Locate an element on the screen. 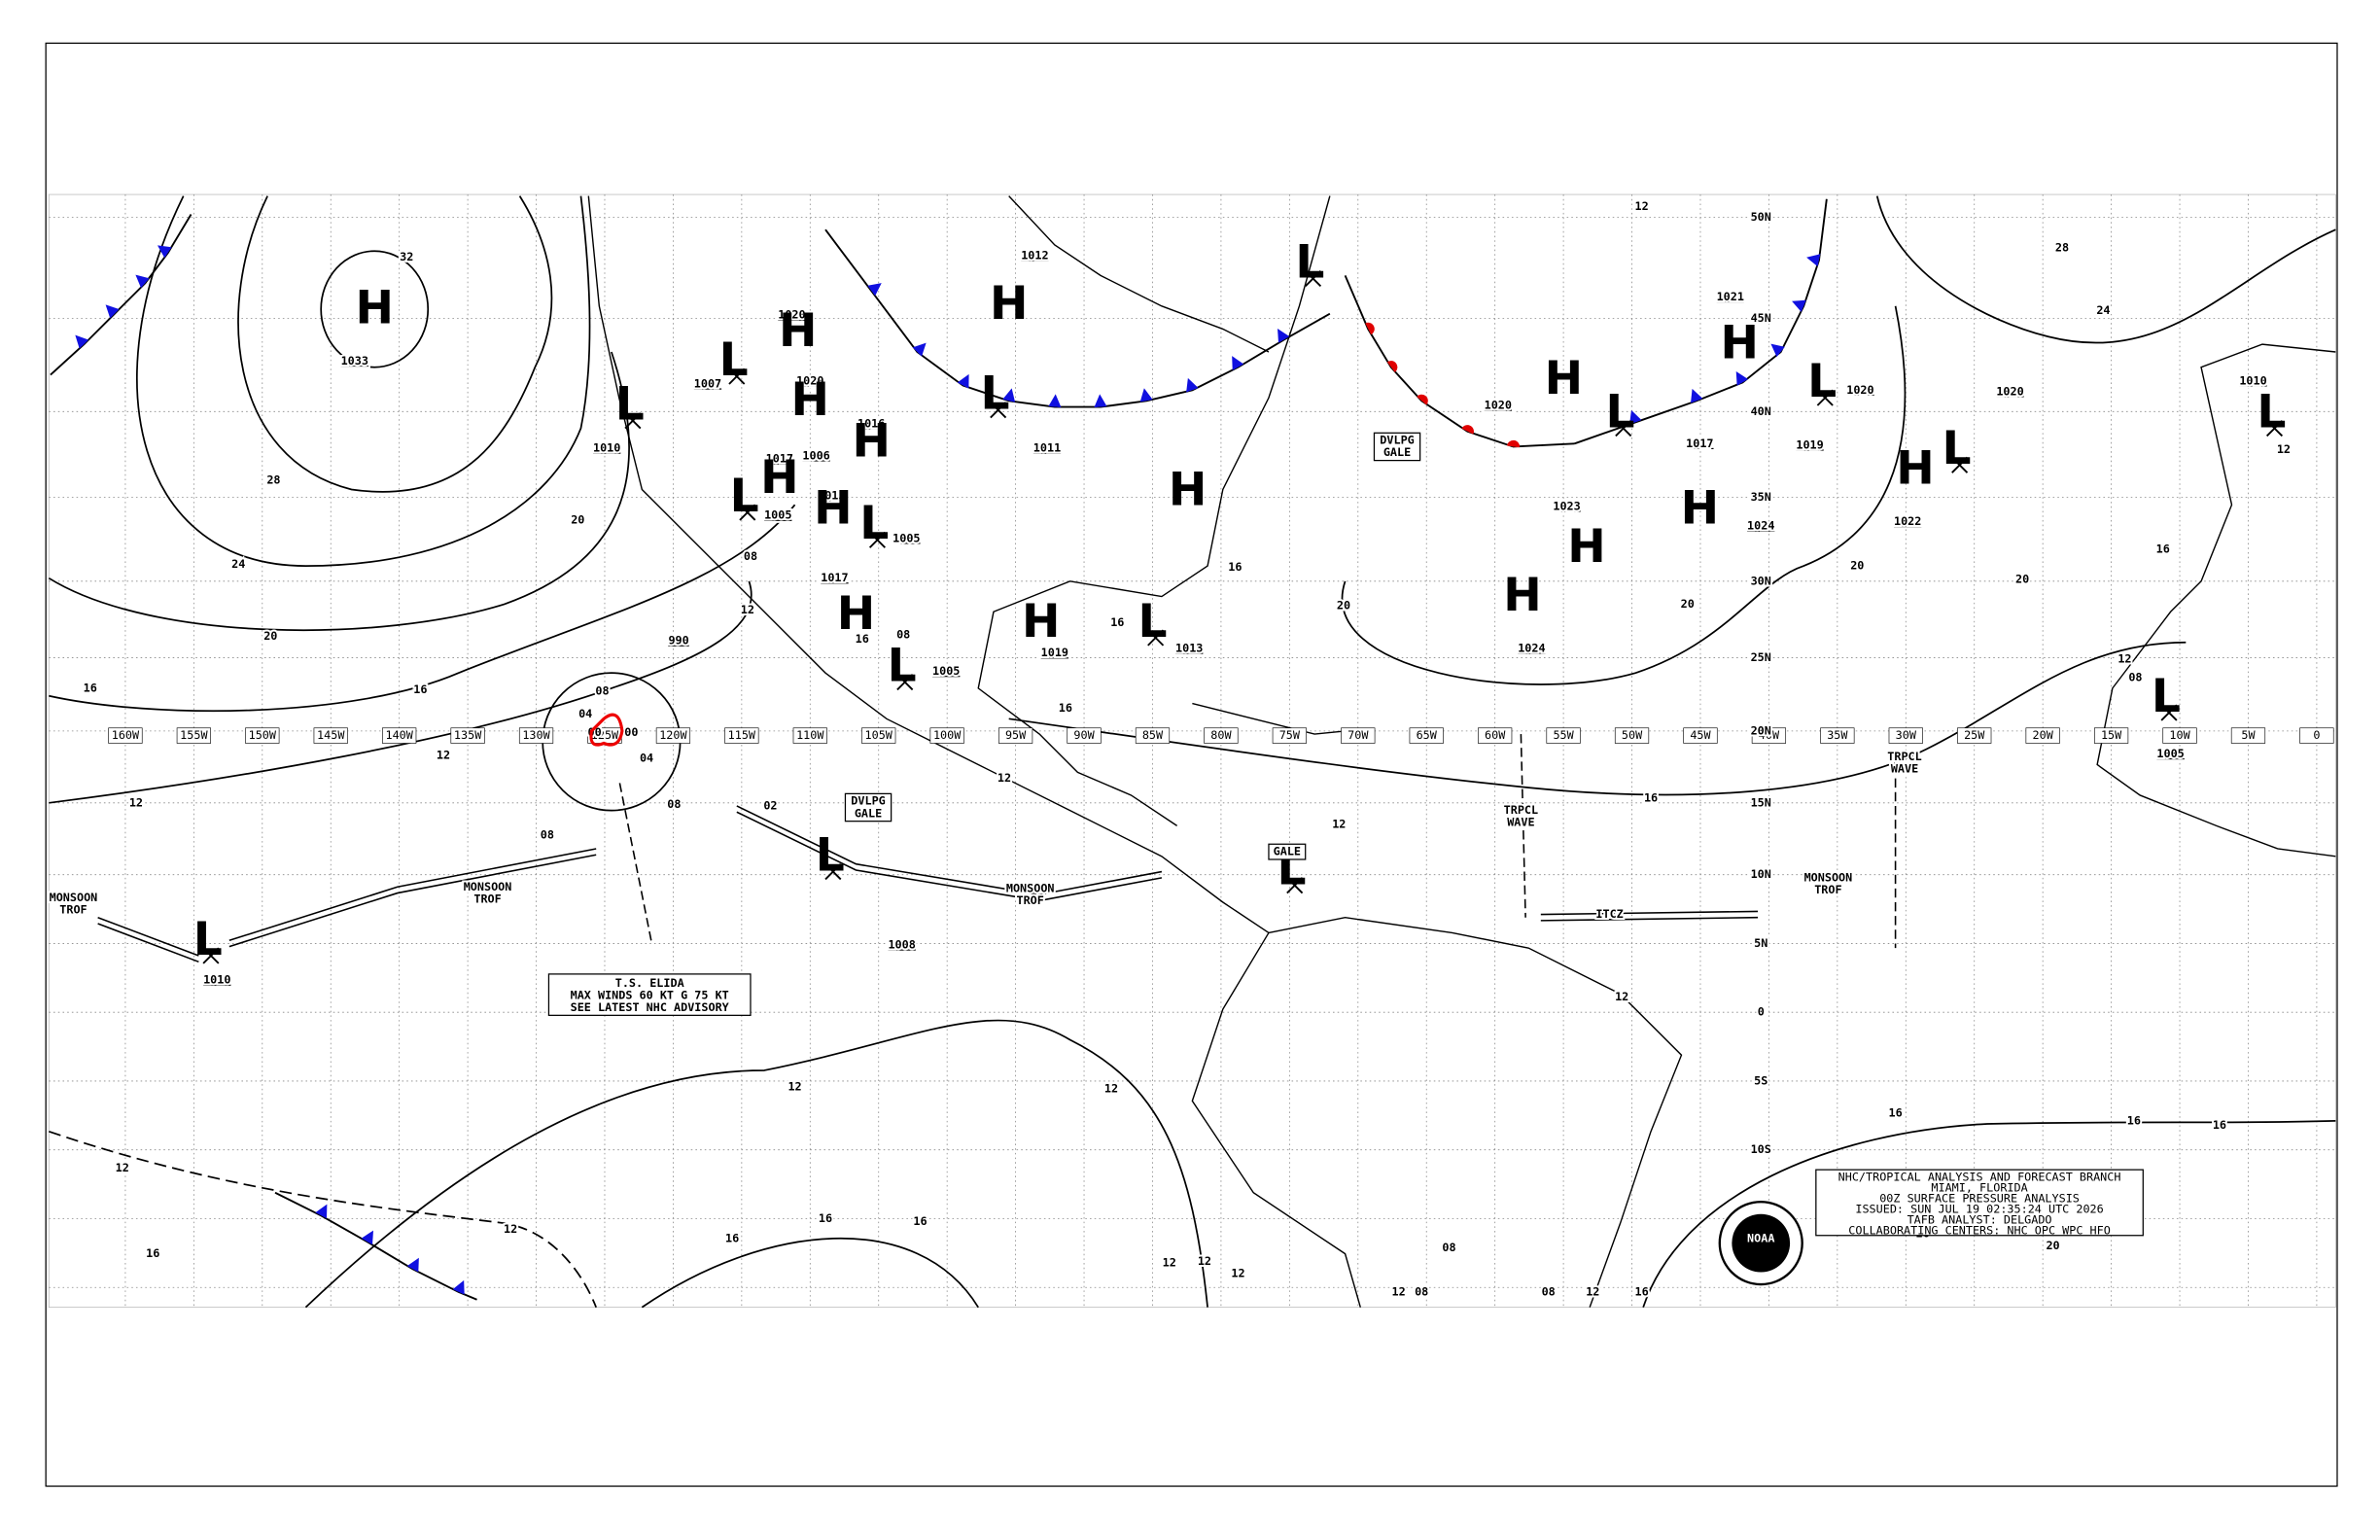  pressure-value: 1017 is located at coordinates (1699, 443).